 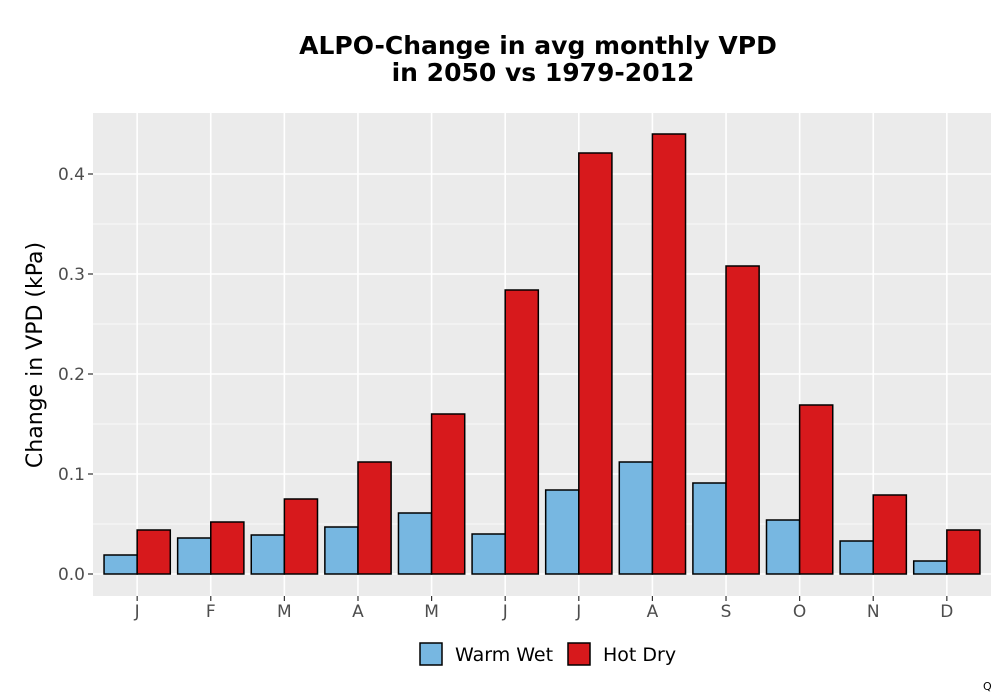 I want to click on legend-label: Warm Wet, so click(x=504, y=655).